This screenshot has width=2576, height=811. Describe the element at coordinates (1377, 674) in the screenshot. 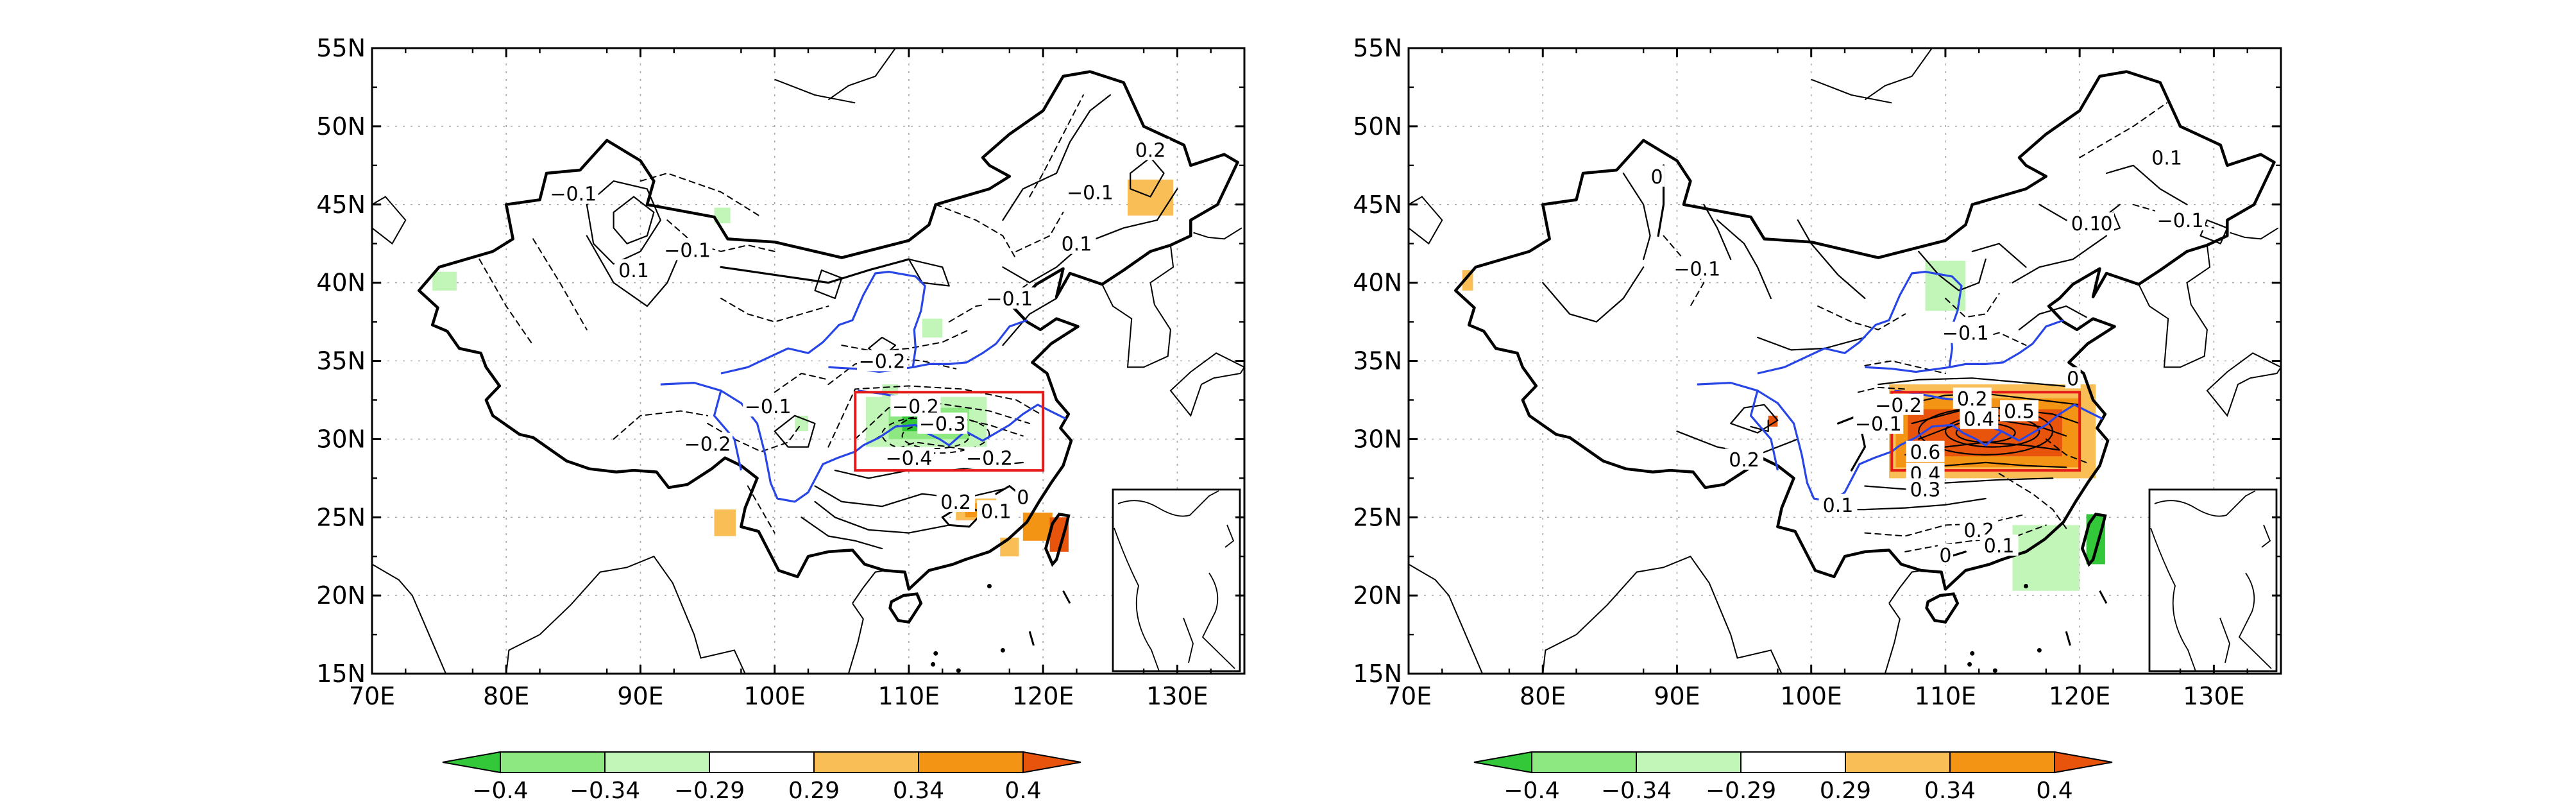

I see `lat-tick-label: 15N` at that location.